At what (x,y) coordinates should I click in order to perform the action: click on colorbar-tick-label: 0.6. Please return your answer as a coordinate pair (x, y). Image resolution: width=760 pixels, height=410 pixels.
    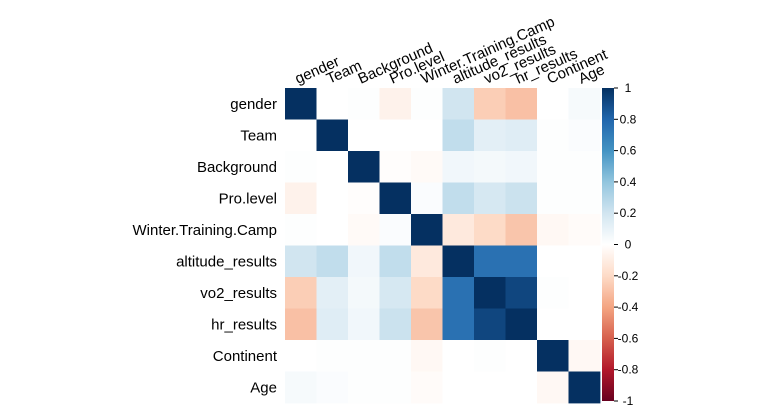
    Looking at the image, I should click on (628, 151).